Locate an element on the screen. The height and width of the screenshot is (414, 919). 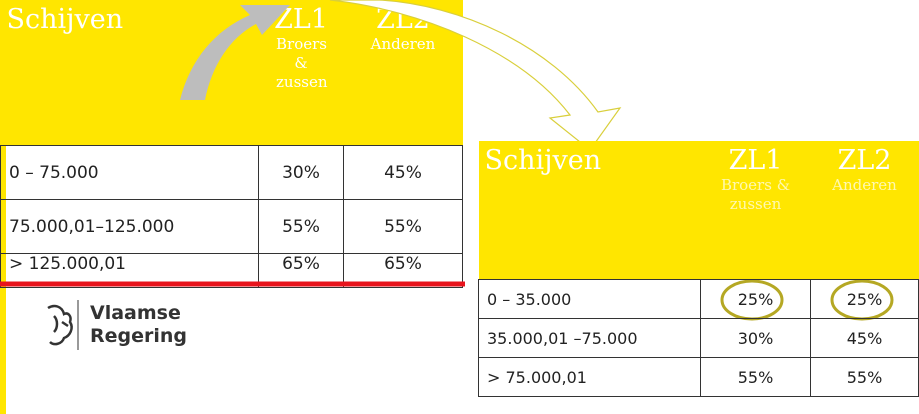
row: 35.000,01 –75.000 30% 45% is located at coordinates (698, 338).